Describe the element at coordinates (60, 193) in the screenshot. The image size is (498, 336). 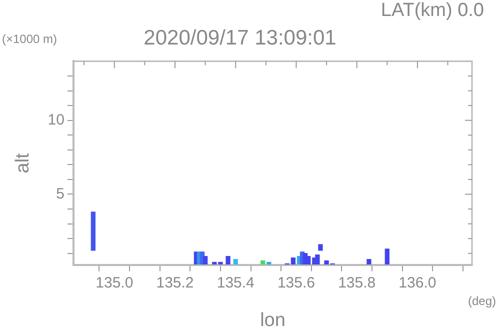
I see `y-tick-label: 5` at that location.